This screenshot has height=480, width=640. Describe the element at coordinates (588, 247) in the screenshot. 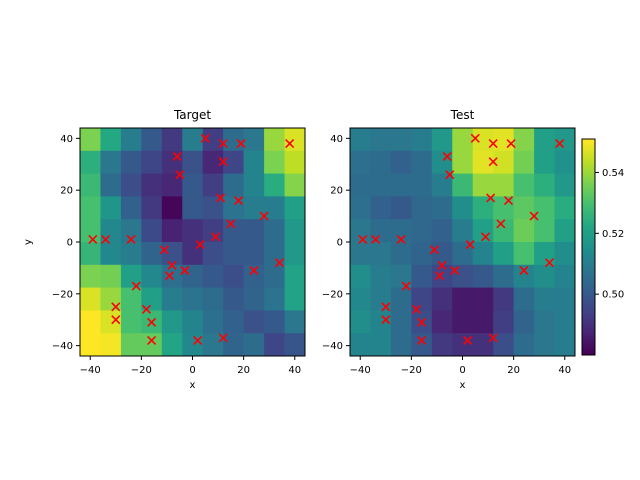

I see `colorbar-frame` at that location.